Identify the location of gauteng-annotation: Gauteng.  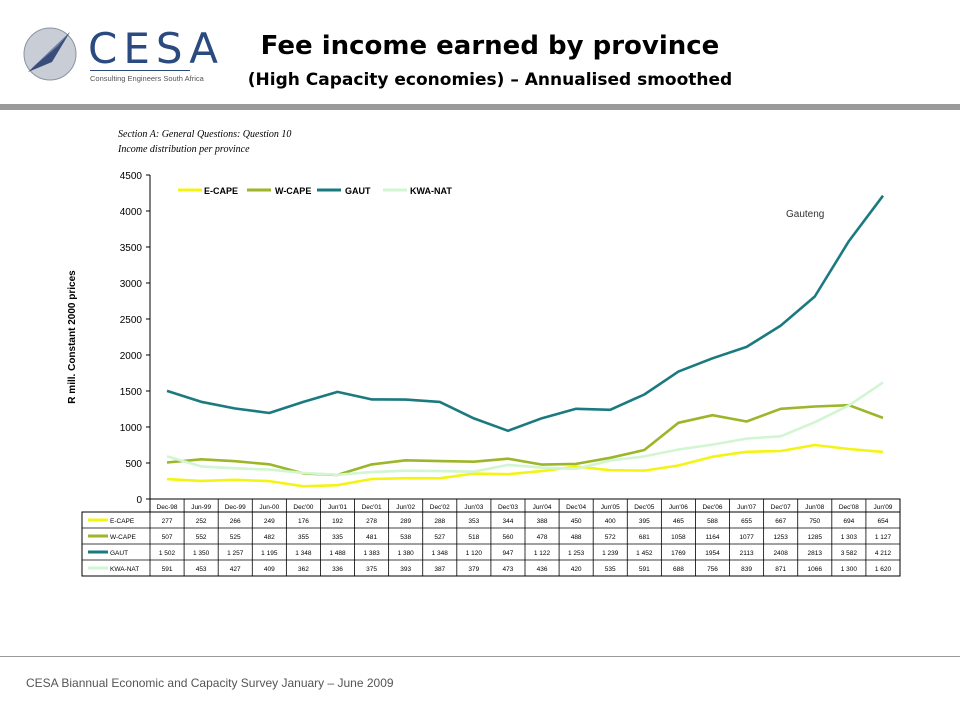
(805, 214).